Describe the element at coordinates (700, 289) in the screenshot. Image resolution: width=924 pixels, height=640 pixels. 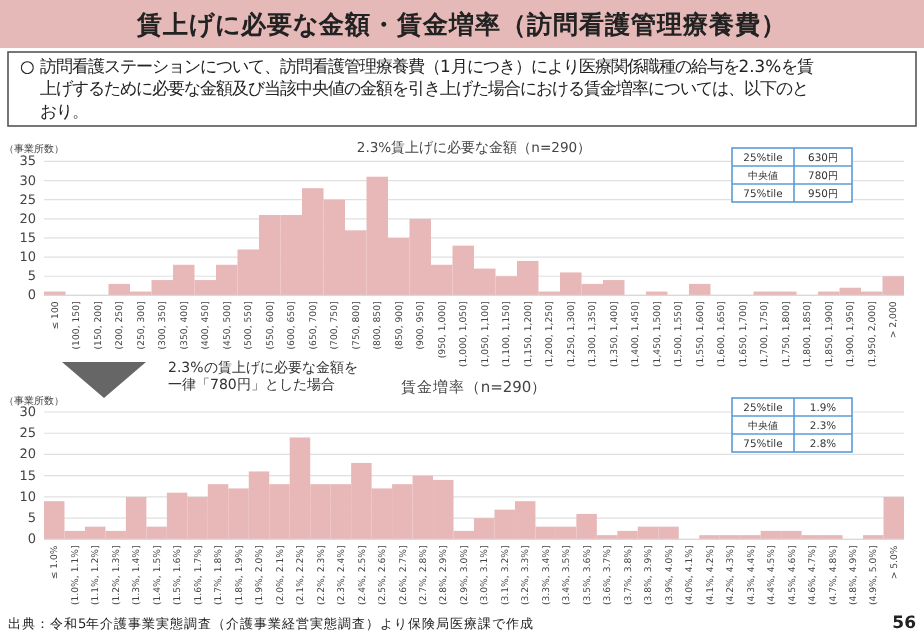
I see `bar` at that location.